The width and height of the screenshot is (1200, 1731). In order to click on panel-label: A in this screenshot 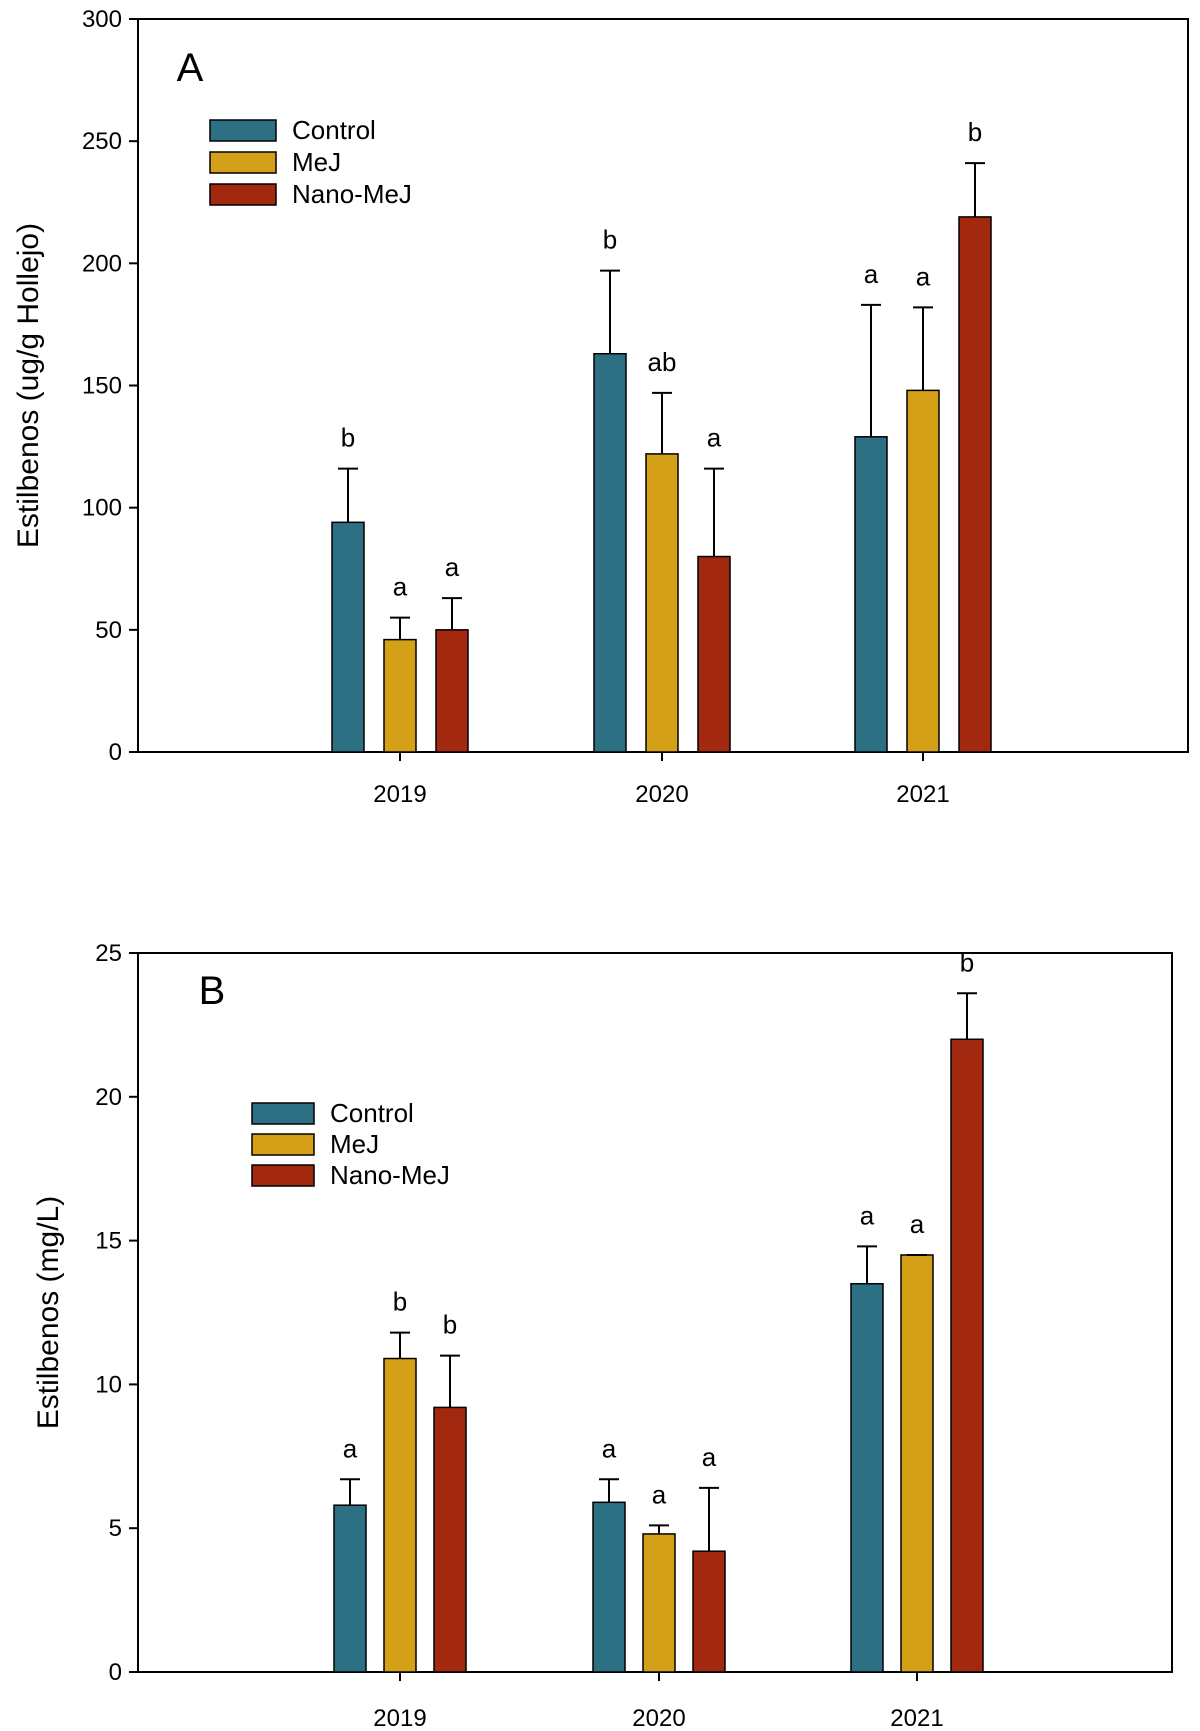, I will do `click(190, 68)`.